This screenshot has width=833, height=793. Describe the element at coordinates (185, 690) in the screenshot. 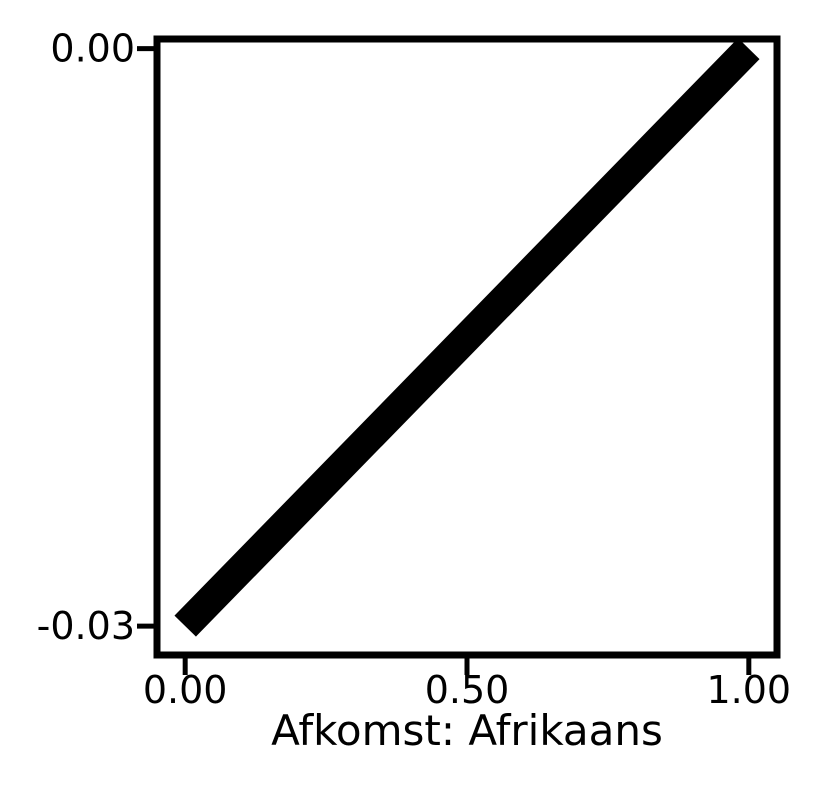

I see `x-tick-label-0: 0.00` at that location.